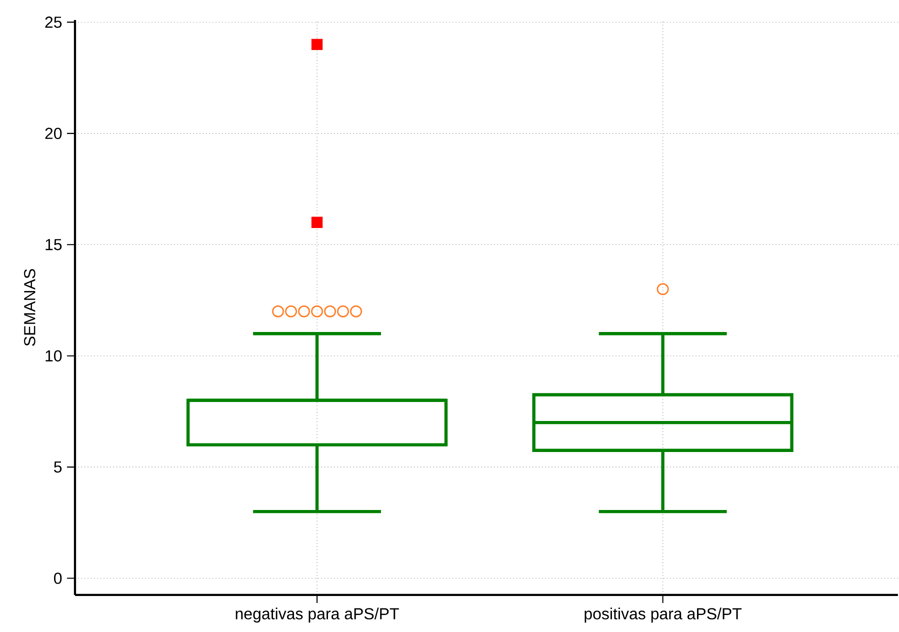 This screenshot has height=632, width=899. I want to click on y-tick-label: 25, so click(53, 22).